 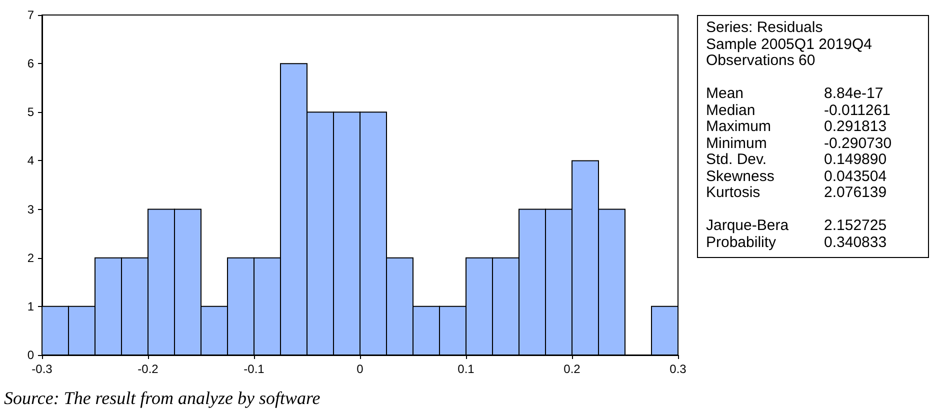 What do you see at coordinates (30, 112) in the screenshot?
I see `y-tick-label: 5` at bounding box center [30, 112].